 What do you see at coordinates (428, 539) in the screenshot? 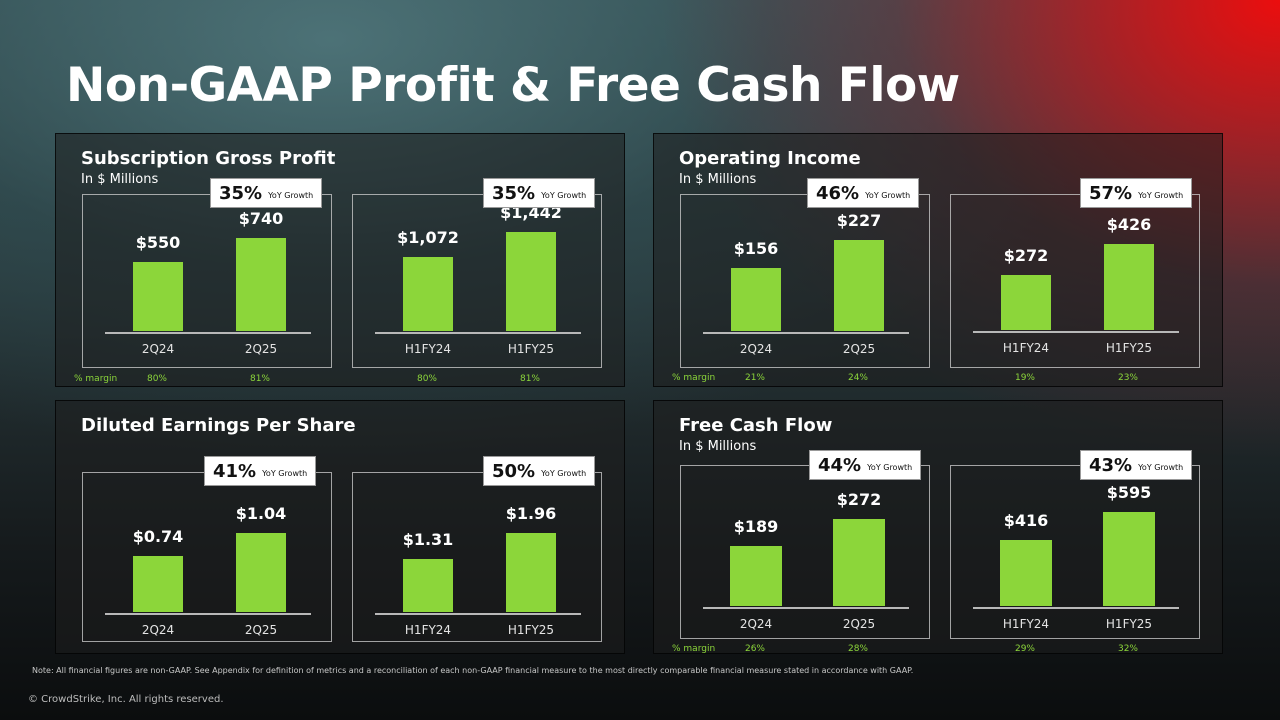
I see `data-label: $1.31` at bounding box center [428, 539].